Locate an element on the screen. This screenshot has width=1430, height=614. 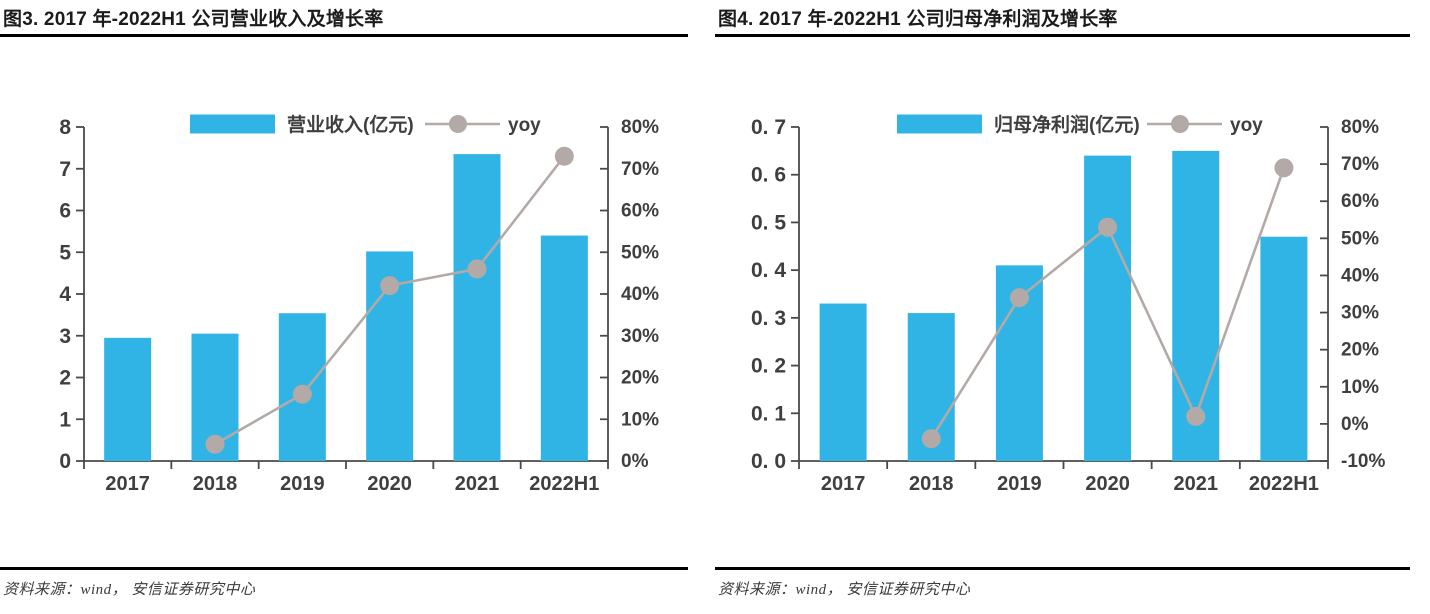
figure-4-title: 图4. 2017 年-2022H1 公司归母净利润及增长率 is located at coordinates (918, 19).